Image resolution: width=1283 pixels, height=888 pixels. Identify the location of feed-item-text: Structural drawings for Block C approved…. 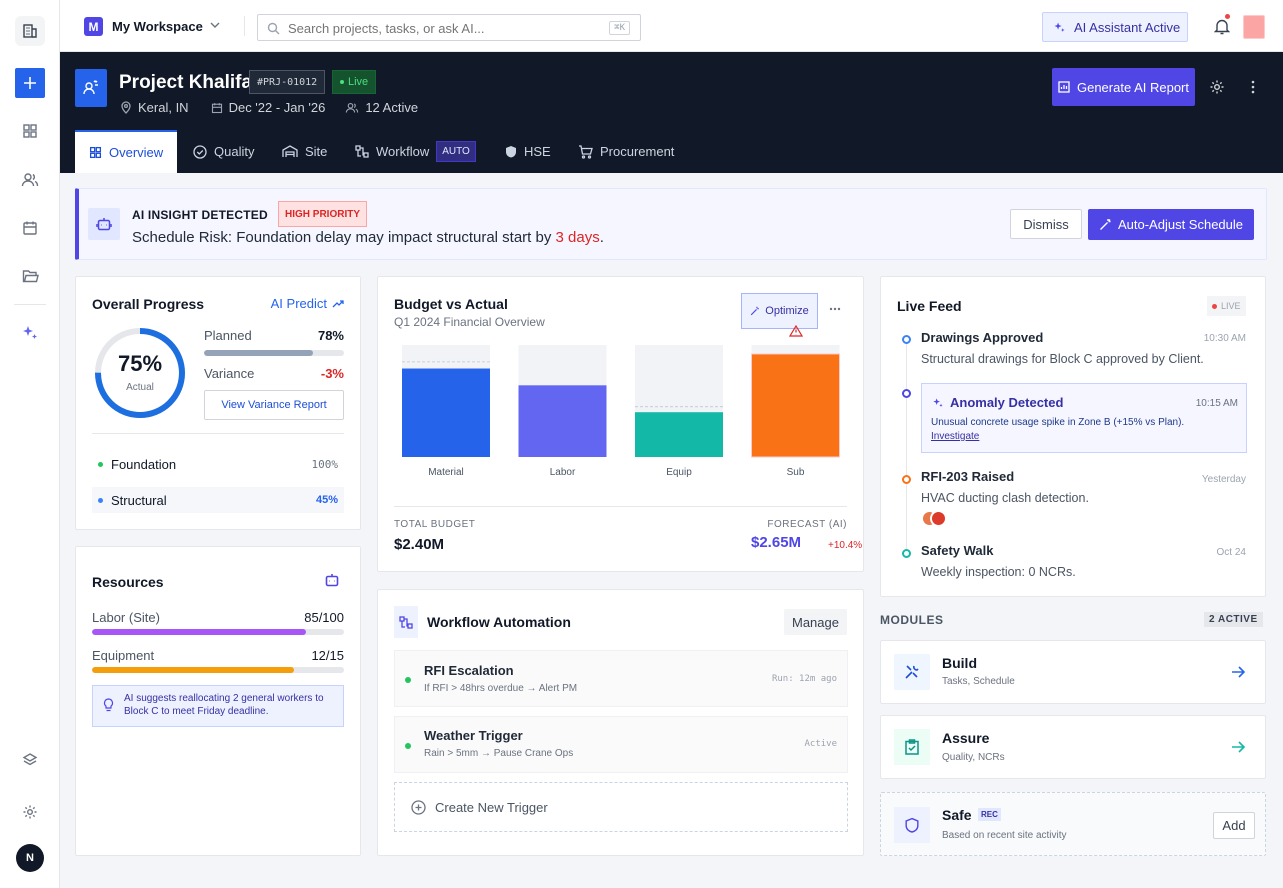
(1062, 359).